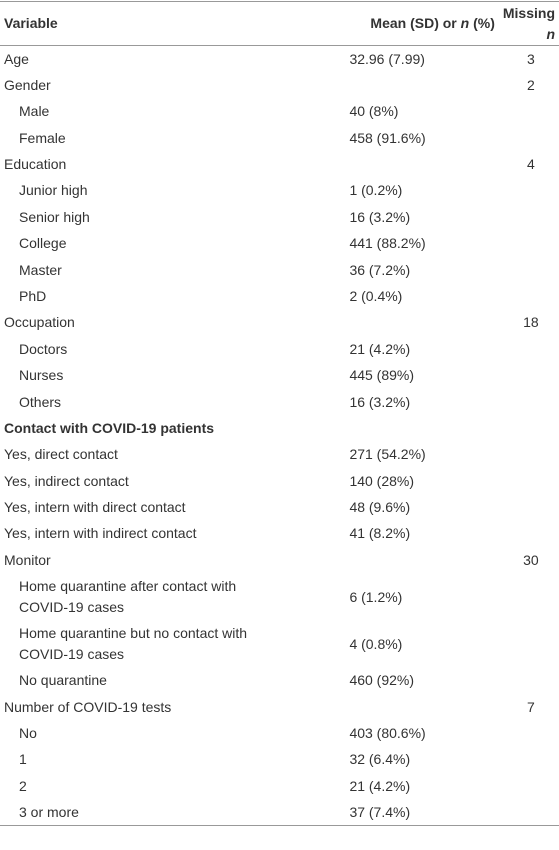 The height and width of the screenshot is (850, 559). I want to click on value-text: 41 (8.2%), so click(380, 533).